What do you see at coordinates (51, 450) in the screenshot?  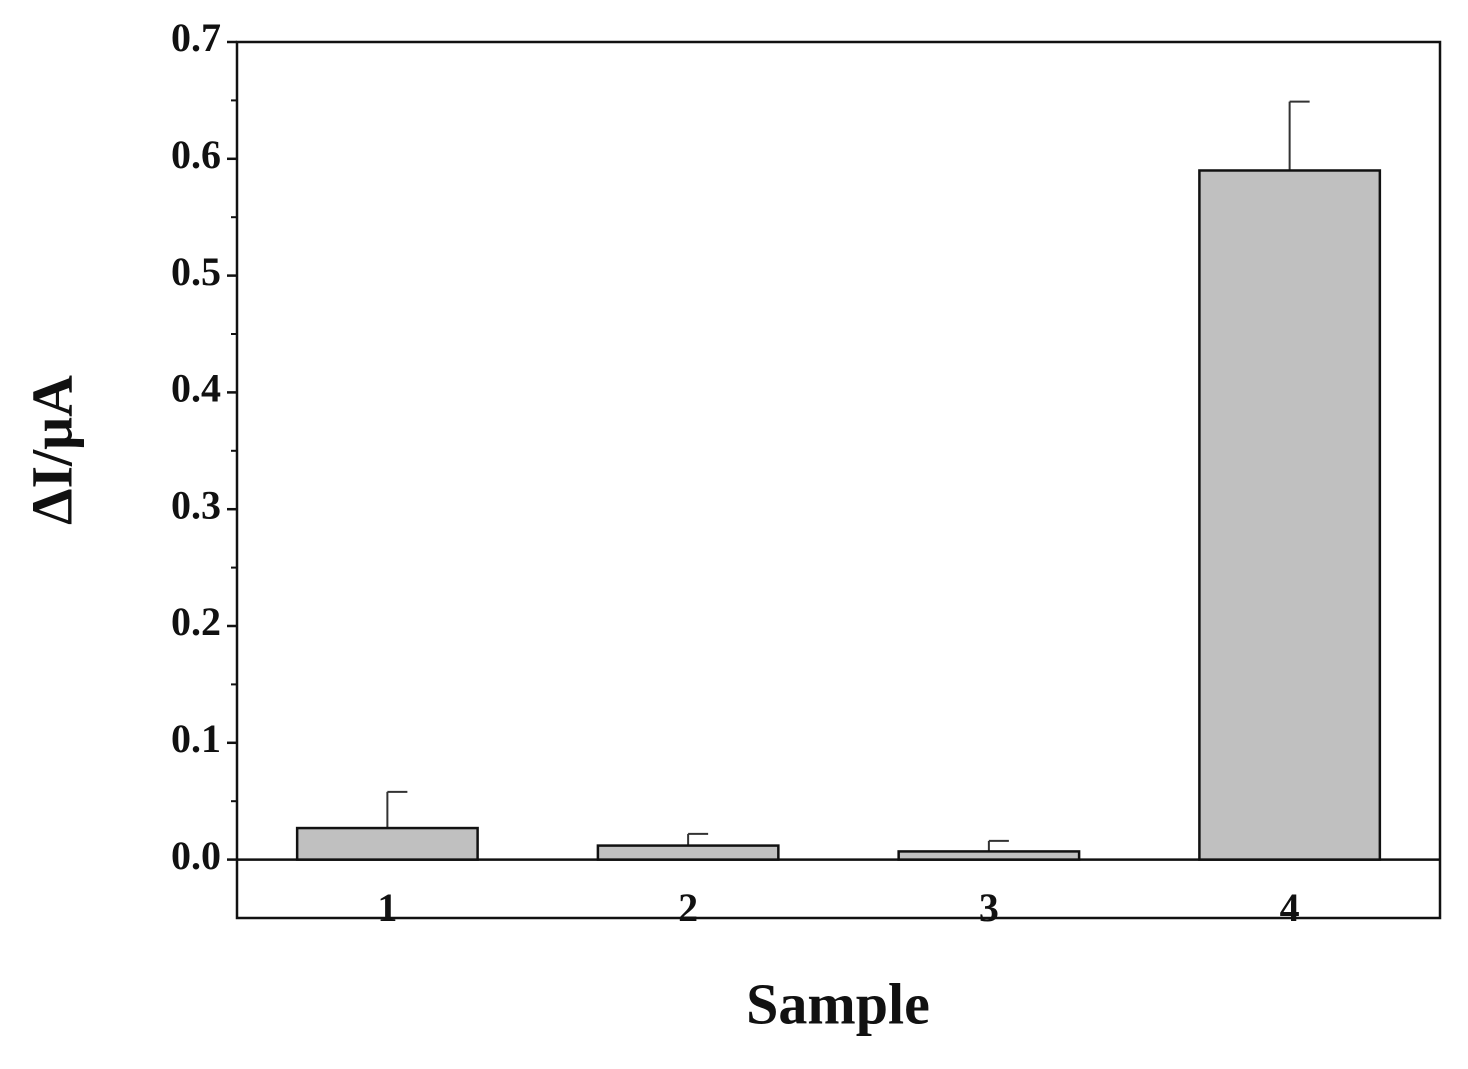 I see `y-axis-label: ΔI/μA` at bounding box center [51, 450].